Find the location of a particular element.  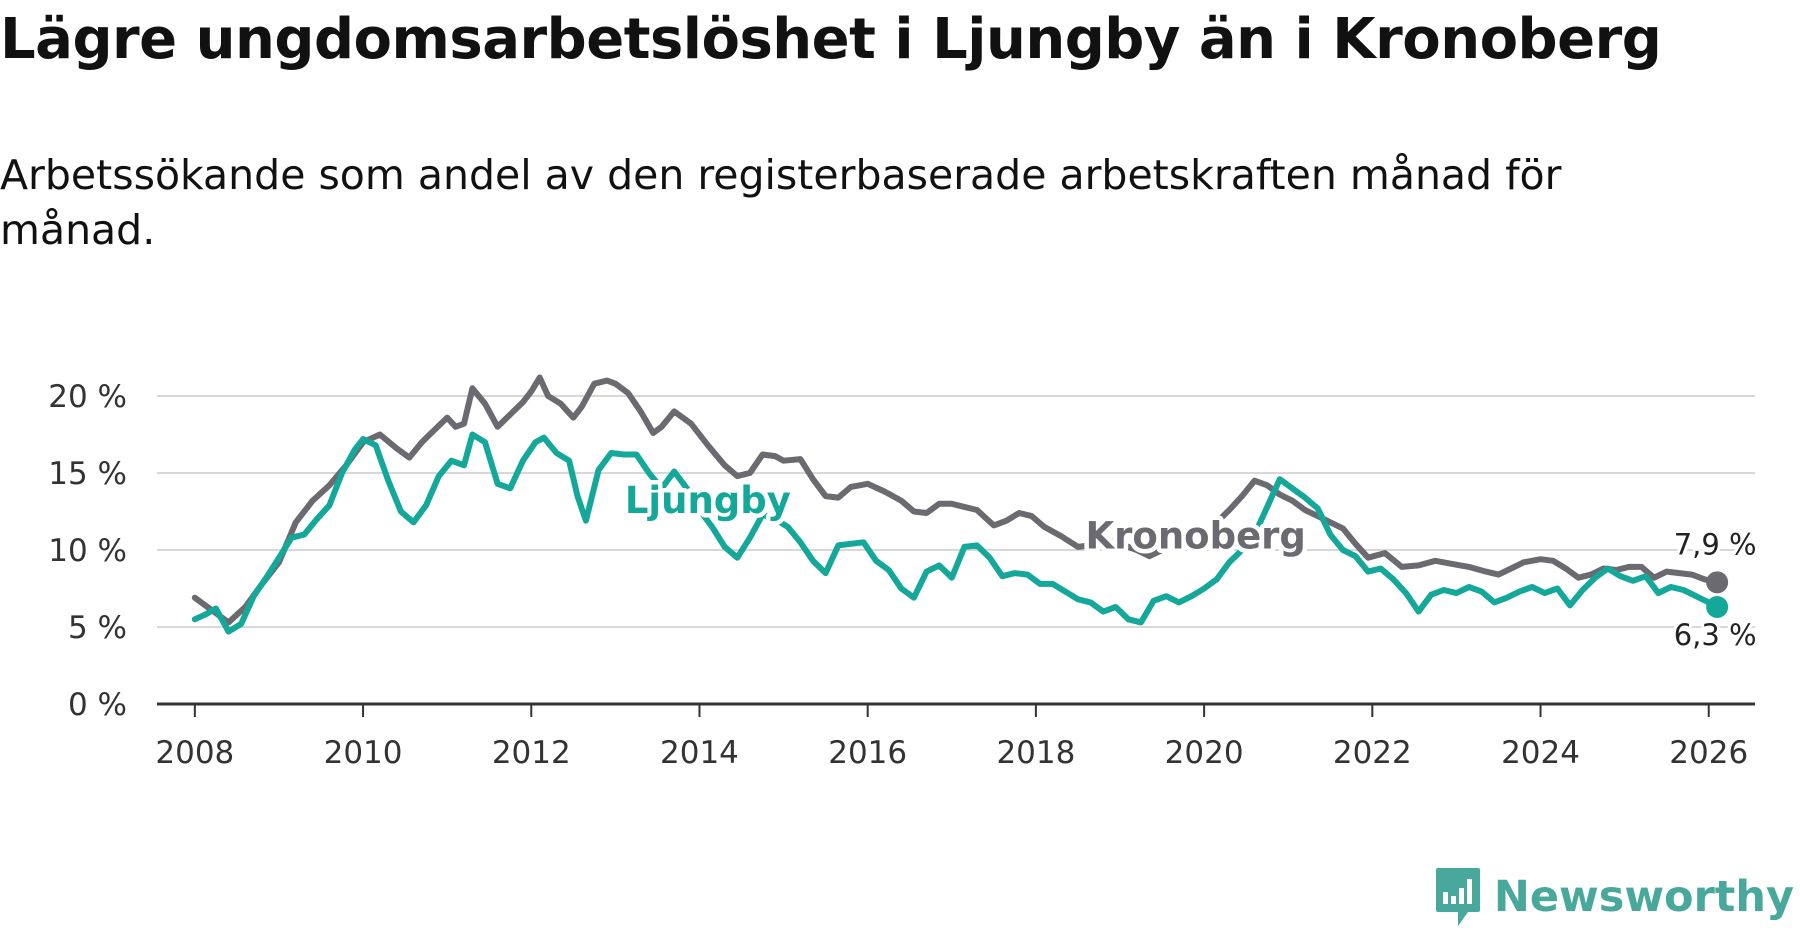

series-label-kronoberg: Kronoberg is located at coordinates (1195, 535).